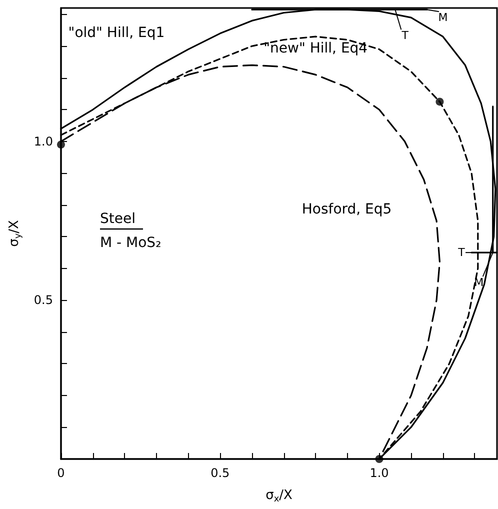 The height and width of the screenshot is (509, 498). I want to click on annotation: M, so click(443, 17).